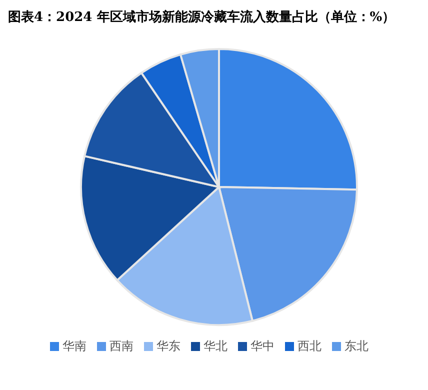 The image size is (428, 390). Describe the element at coordinates (74, 346) in the screenshot. I see `legend-label: 华南` at that location.